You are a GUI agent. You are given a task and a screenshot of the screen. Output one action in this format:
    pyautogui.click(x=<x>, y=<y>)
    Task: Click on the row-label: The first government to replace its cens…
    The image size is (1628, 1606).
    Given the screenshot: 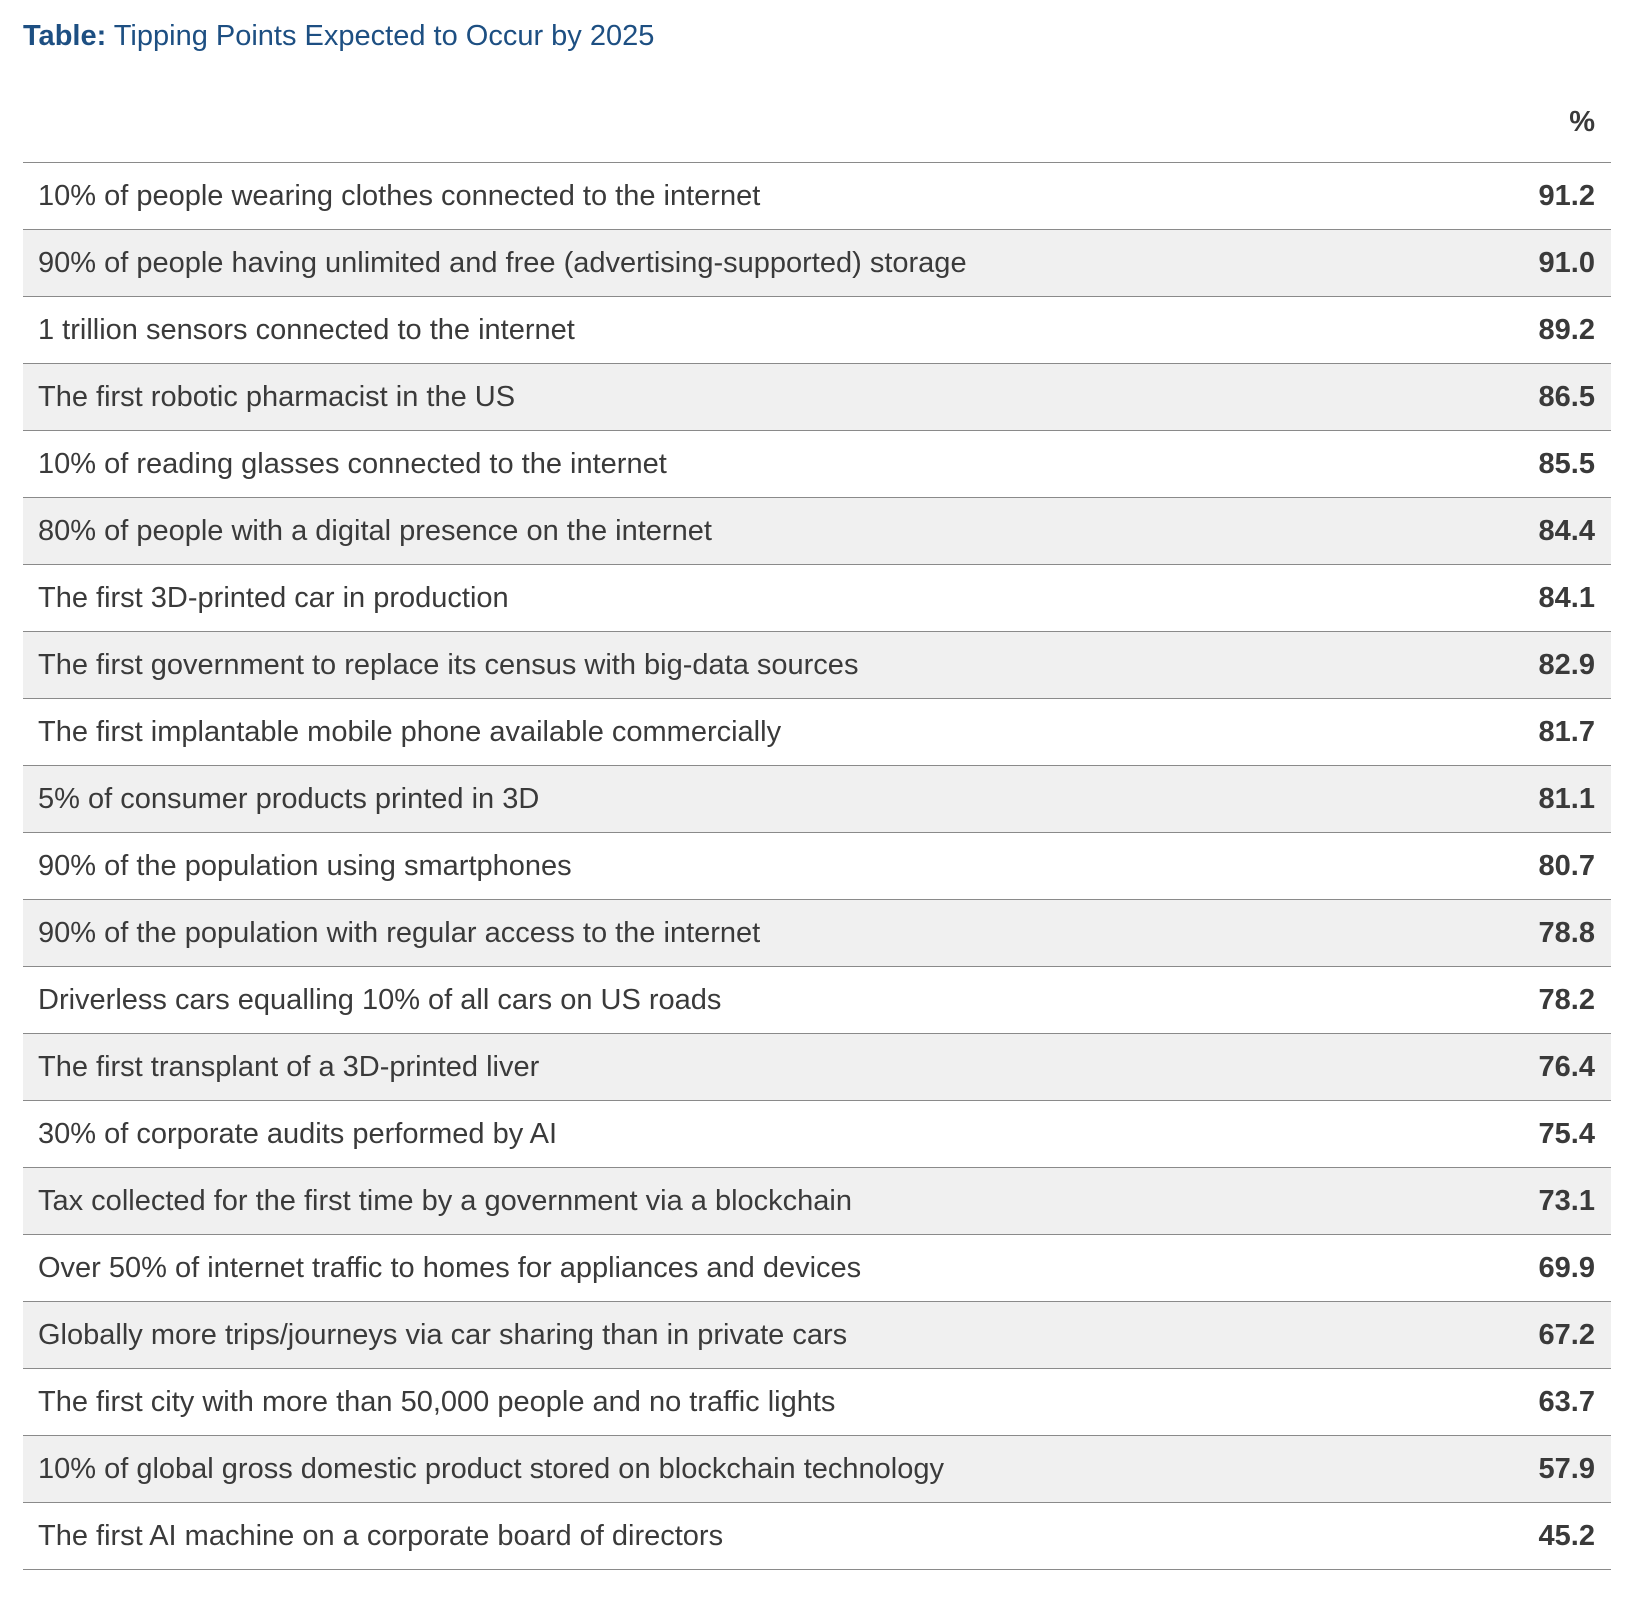 What is the action you would take?
    pyautogui.click(x=448, y=664)
    